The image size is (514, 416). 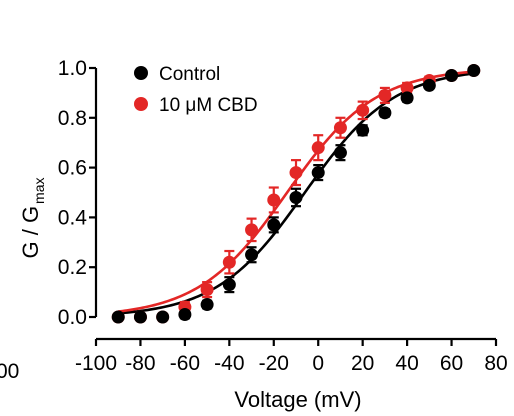 What do you see at coordinates (451, 363) in the screenshot?
I see `x-tick-label: 60` at bounding box center [451, 363].